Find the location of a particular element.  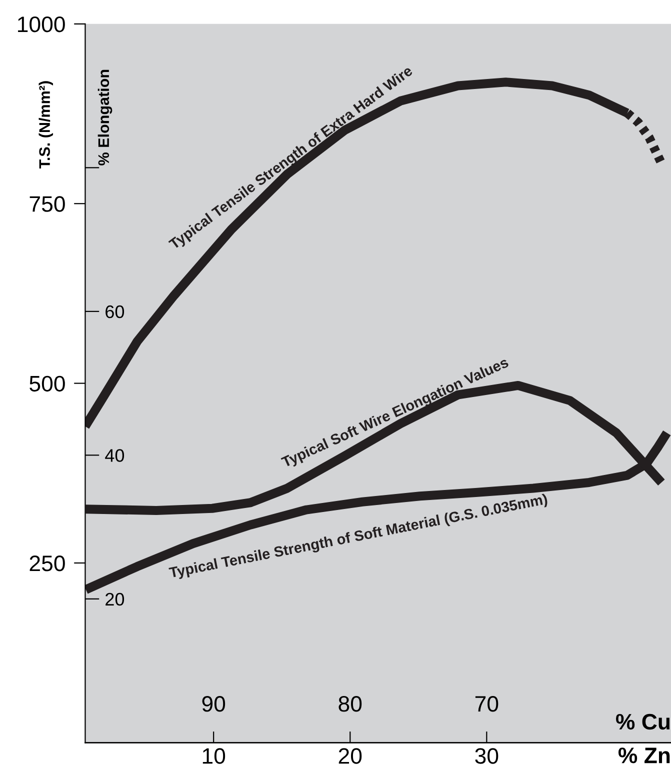

y-tick-label: 250 is located at coordinates (47, 564).